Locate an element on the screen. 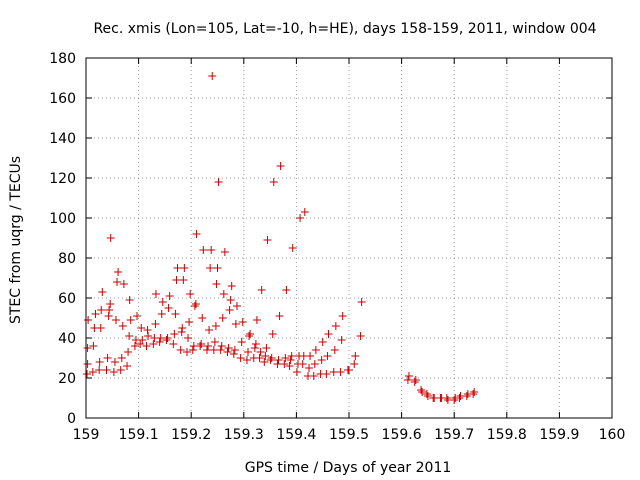 The height and width of the screenshot is (480, 640). y-tick-label: 60 is located at coordinates (67, 299).